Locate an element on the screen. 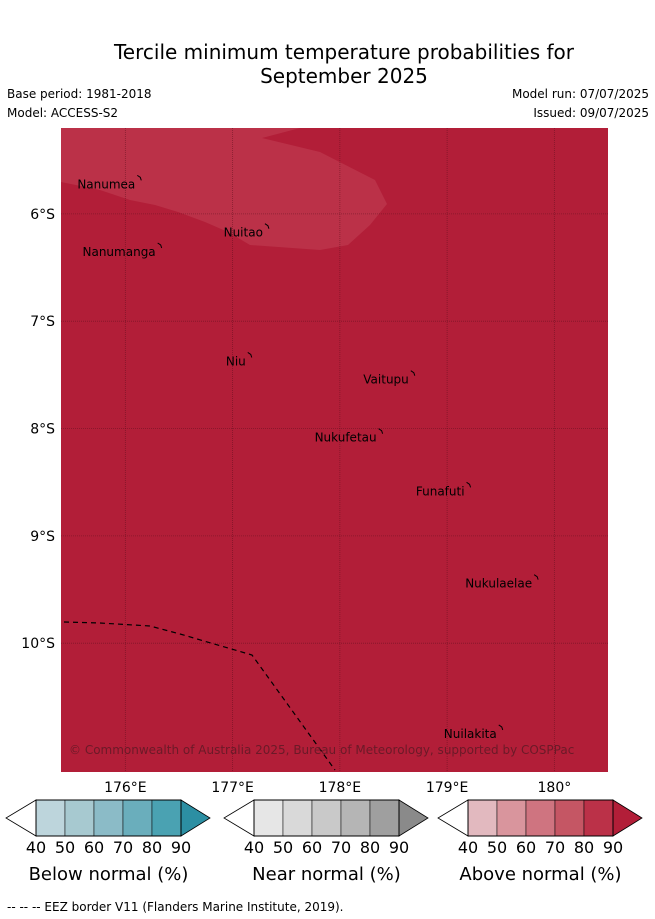  colorbar: 40 50 60 70 80 90 Above normal (%) is located at coordinates (540, 842).